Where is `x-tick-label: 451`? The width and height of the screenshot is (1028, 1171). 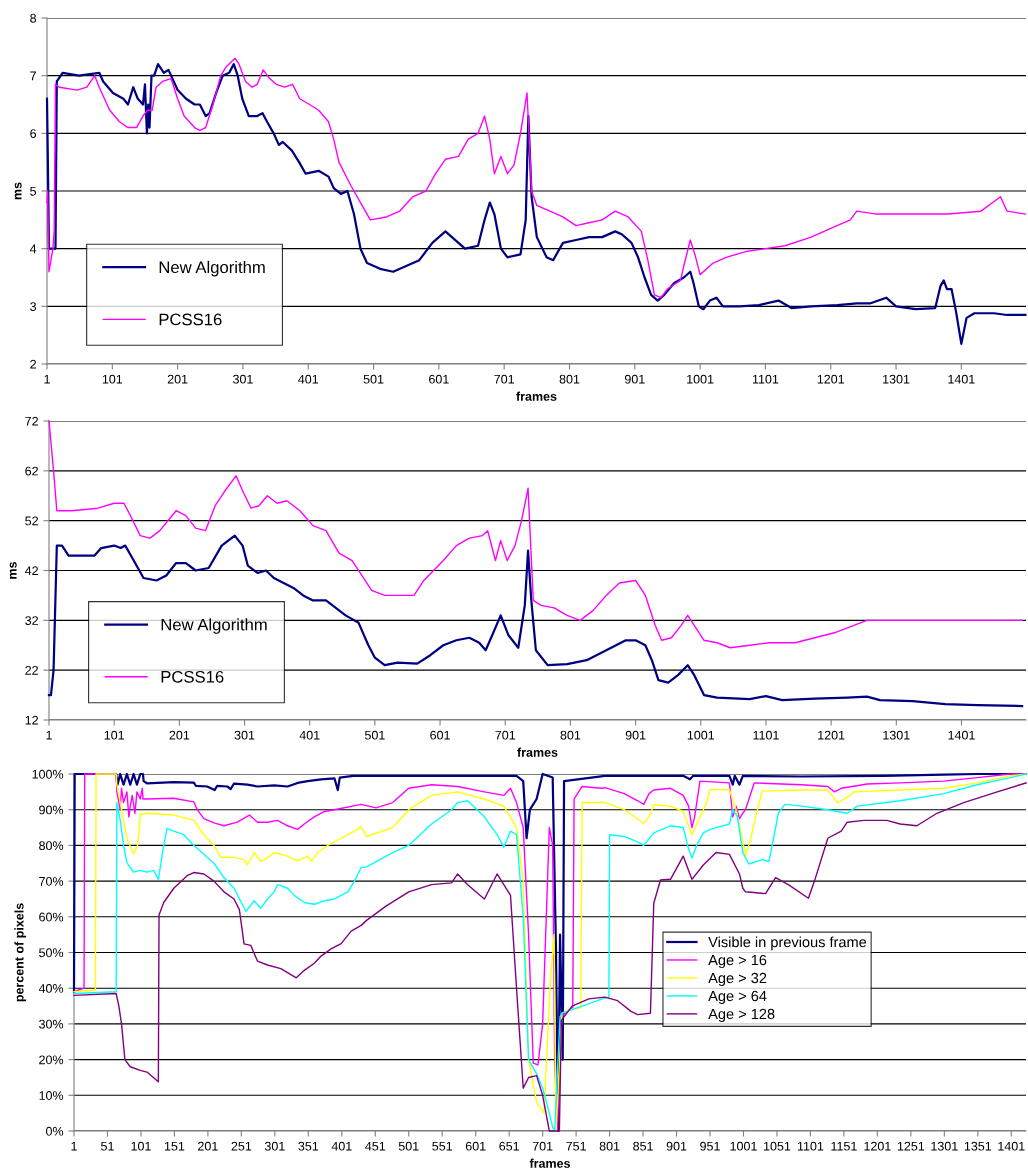 x-tick-label: 451 is located at coordinates (375, 1146).